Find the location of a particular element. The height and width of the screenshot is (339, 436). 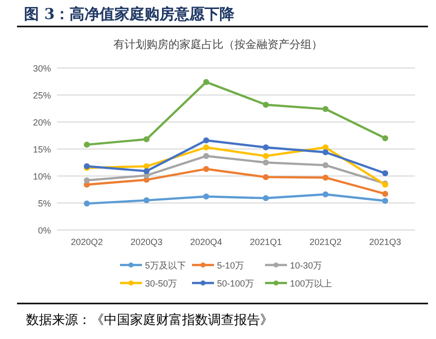

x-tick-label: 2021Q3 is located at coordinates (385, 242).